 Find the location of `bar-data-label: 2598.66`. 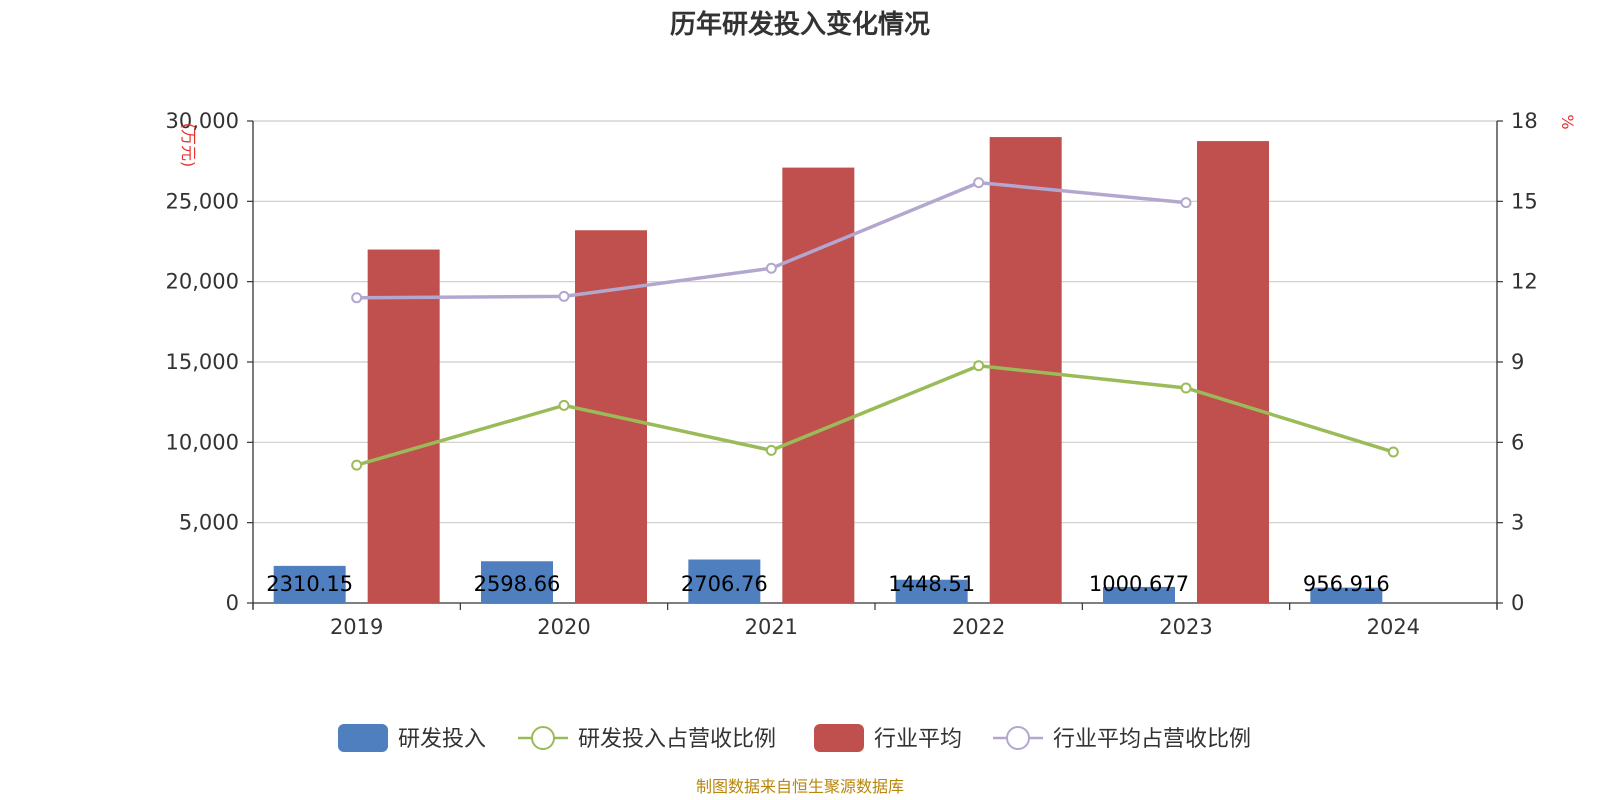

bar-data-label: 2598.66 is located at coordinates (517, 584).